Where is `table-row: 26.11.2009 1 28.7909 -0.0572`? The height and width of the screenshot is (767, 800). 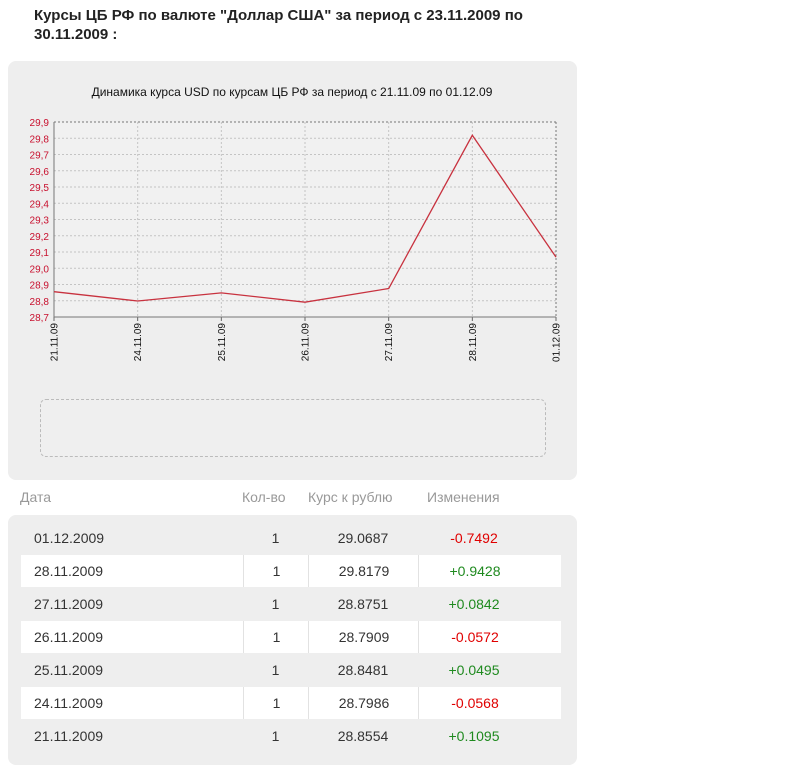
table-row: 26.11.2009 1 28.7909 -0.0572 is located at coordinates (291, 637).